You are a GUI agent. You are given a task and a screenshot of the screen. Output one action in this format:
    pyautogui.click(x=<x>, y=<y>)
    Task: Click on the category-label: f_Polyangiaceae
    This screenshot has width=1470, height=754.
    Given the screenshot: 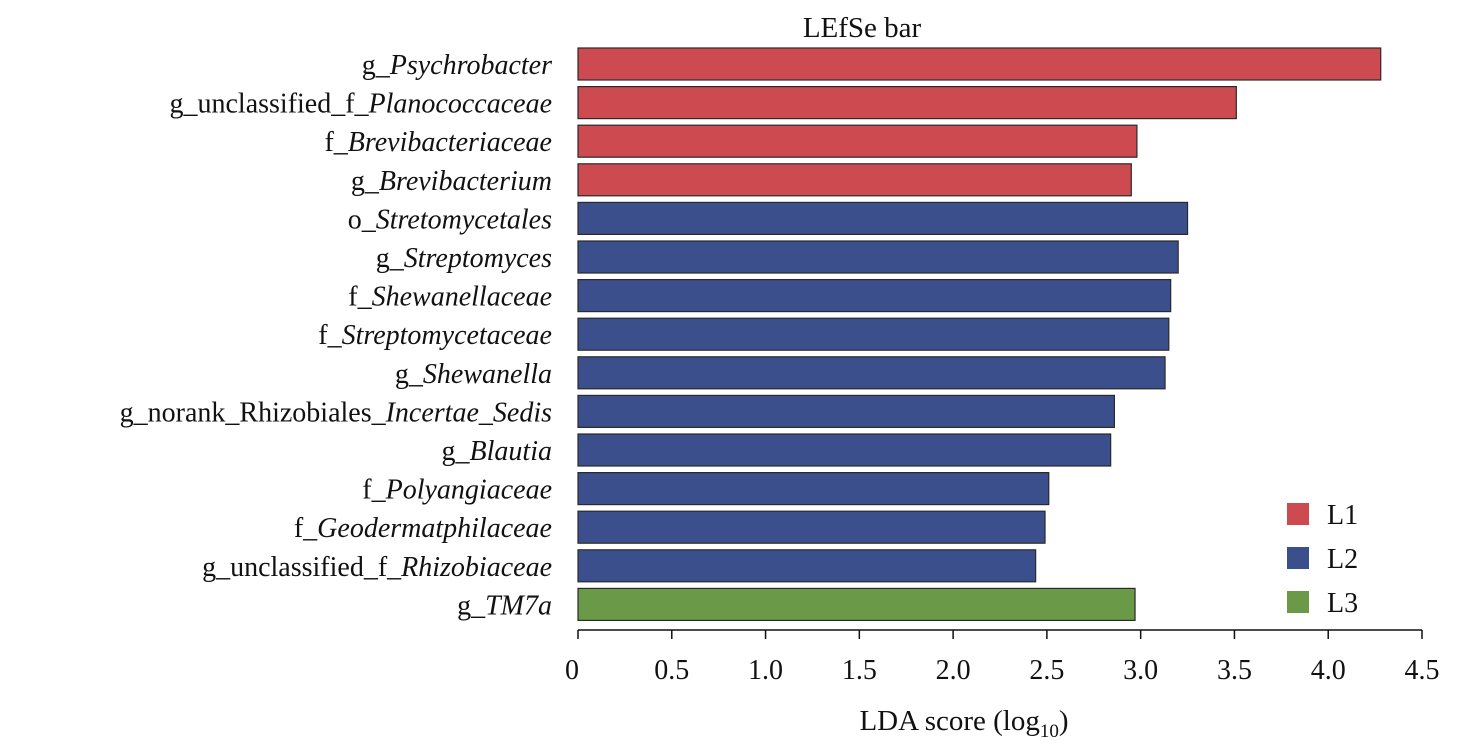 What is the action you would take?
    pyautogui.click(x=457, y=490)
    